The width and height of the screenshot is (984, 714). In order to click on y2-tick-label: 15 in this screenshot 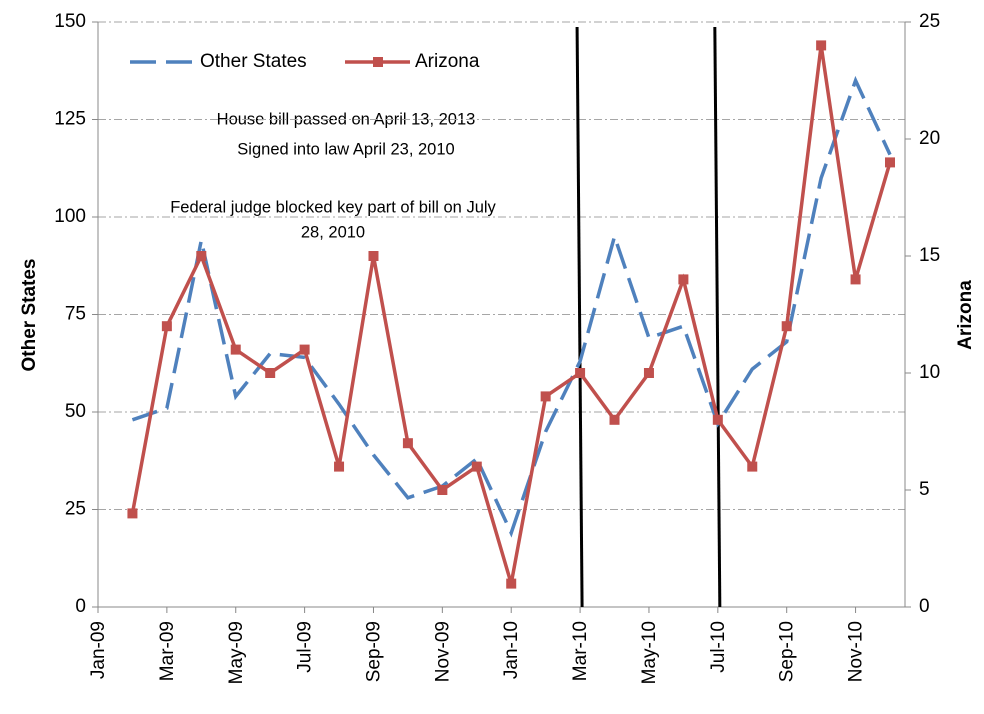, I will do `click(929, 255)`.